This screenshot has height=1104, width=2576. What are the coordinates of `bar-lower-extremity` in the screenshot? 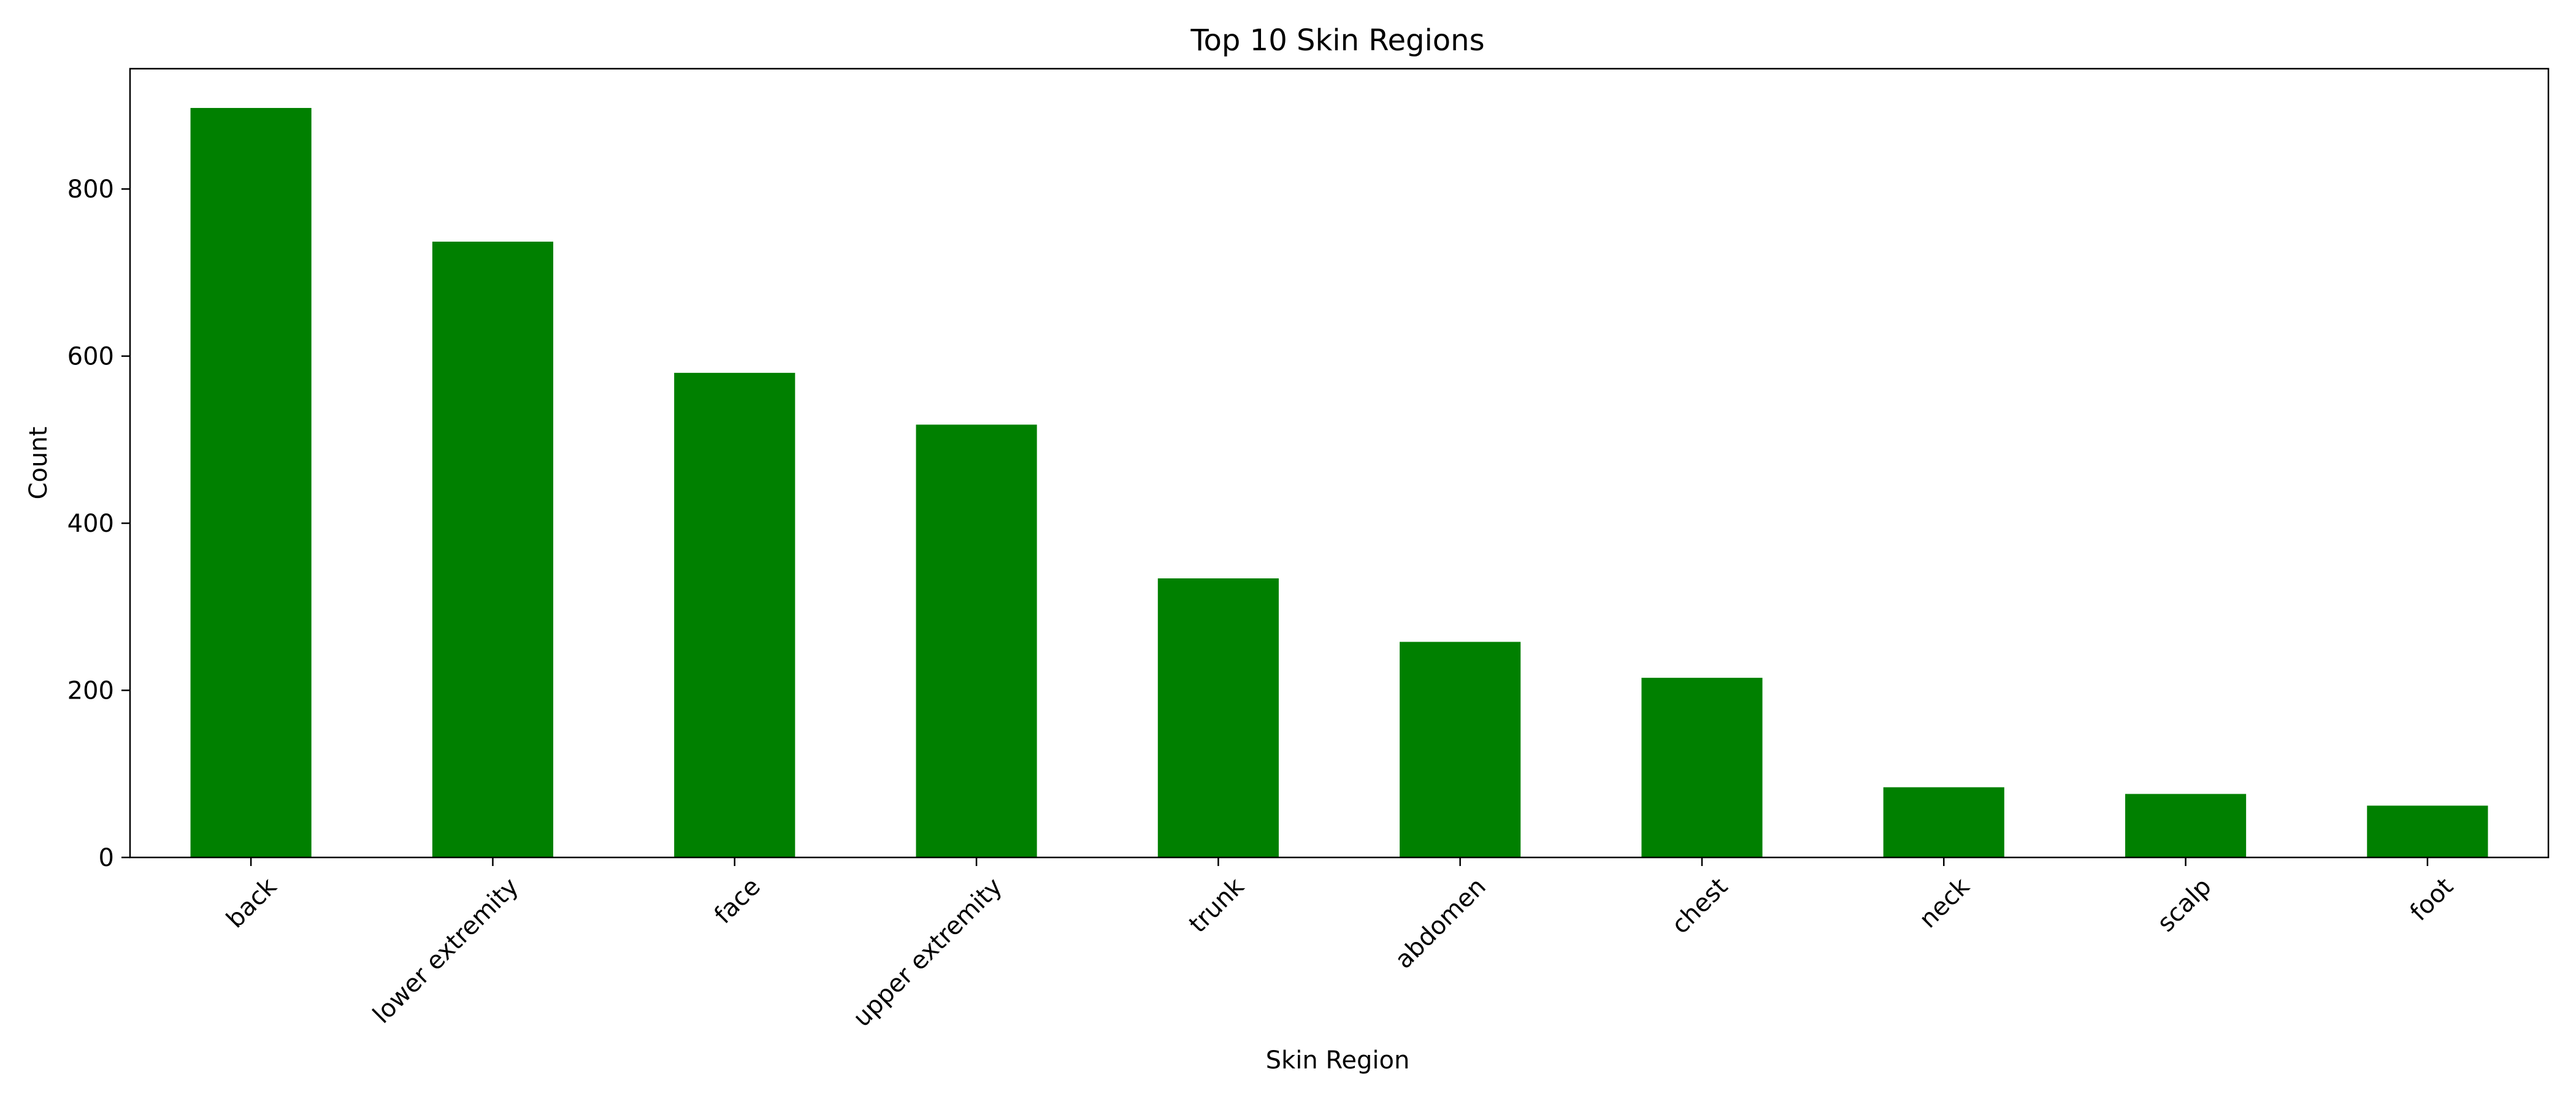 It's located at (493, 549).